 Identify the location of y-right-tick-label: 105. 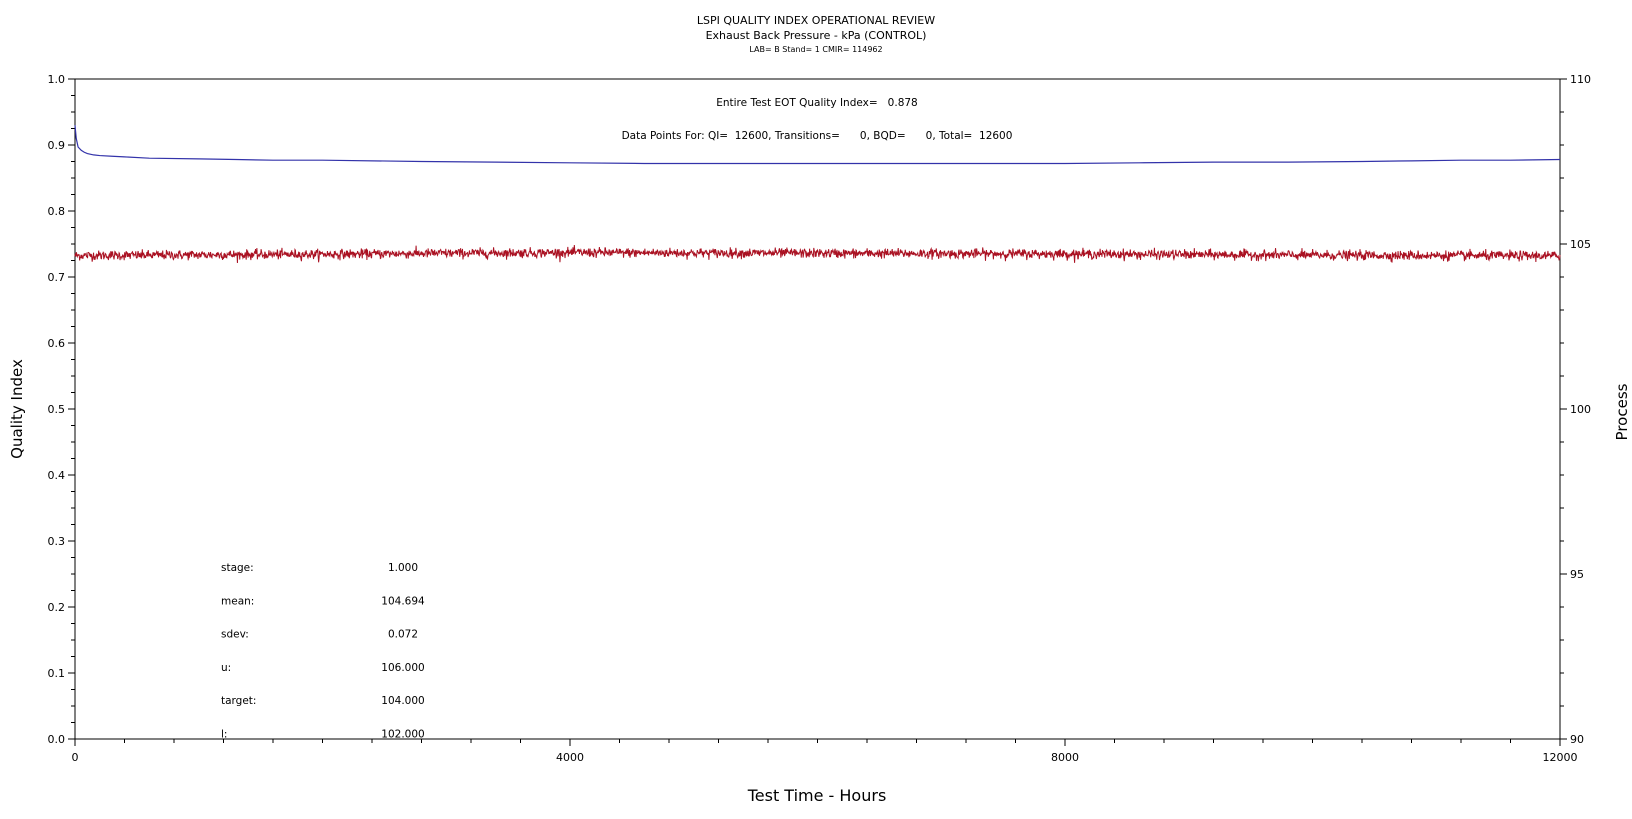
(1580, 244).